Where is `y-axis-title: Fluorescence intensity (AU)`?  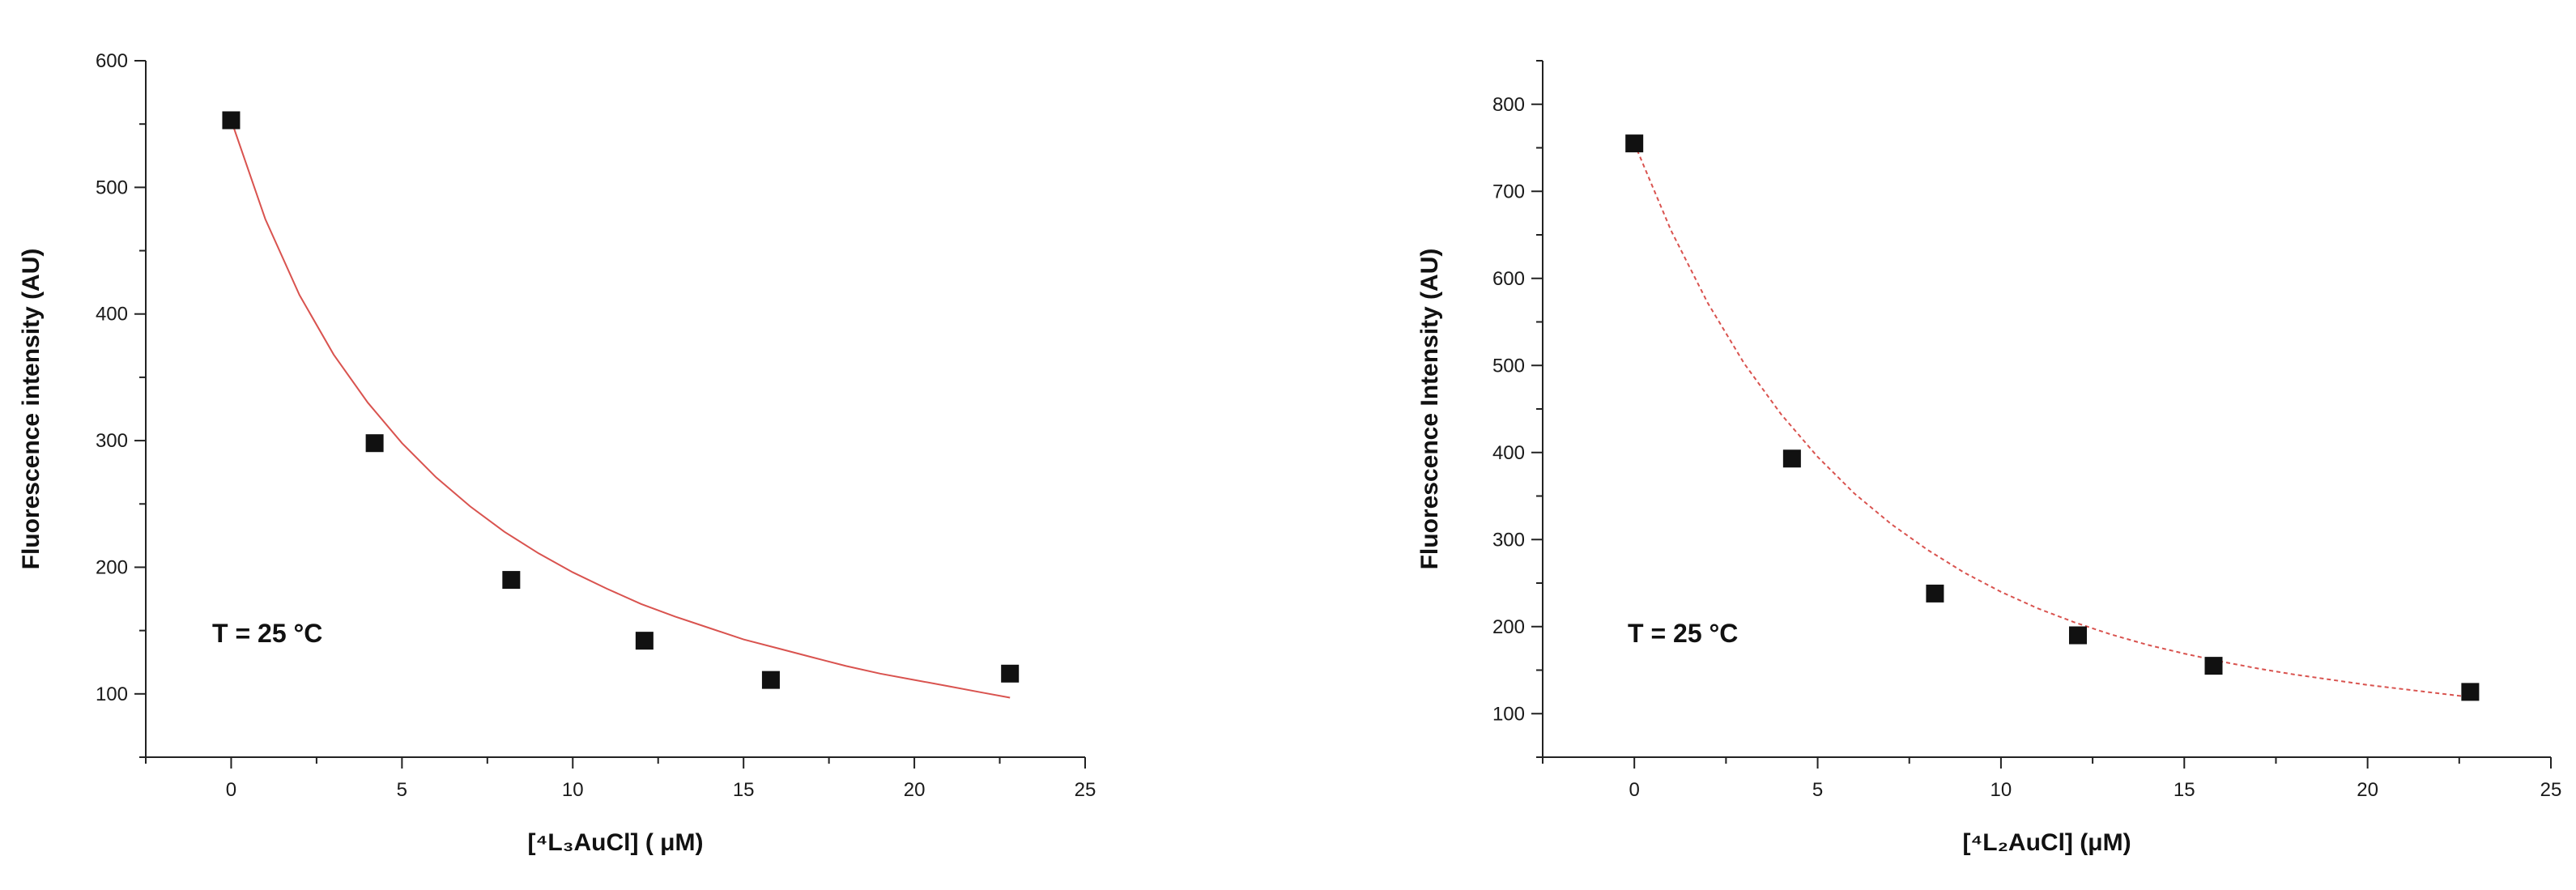 y-axis-title: Fluorescence intensity (AU) is located at coordinates (31, 409).